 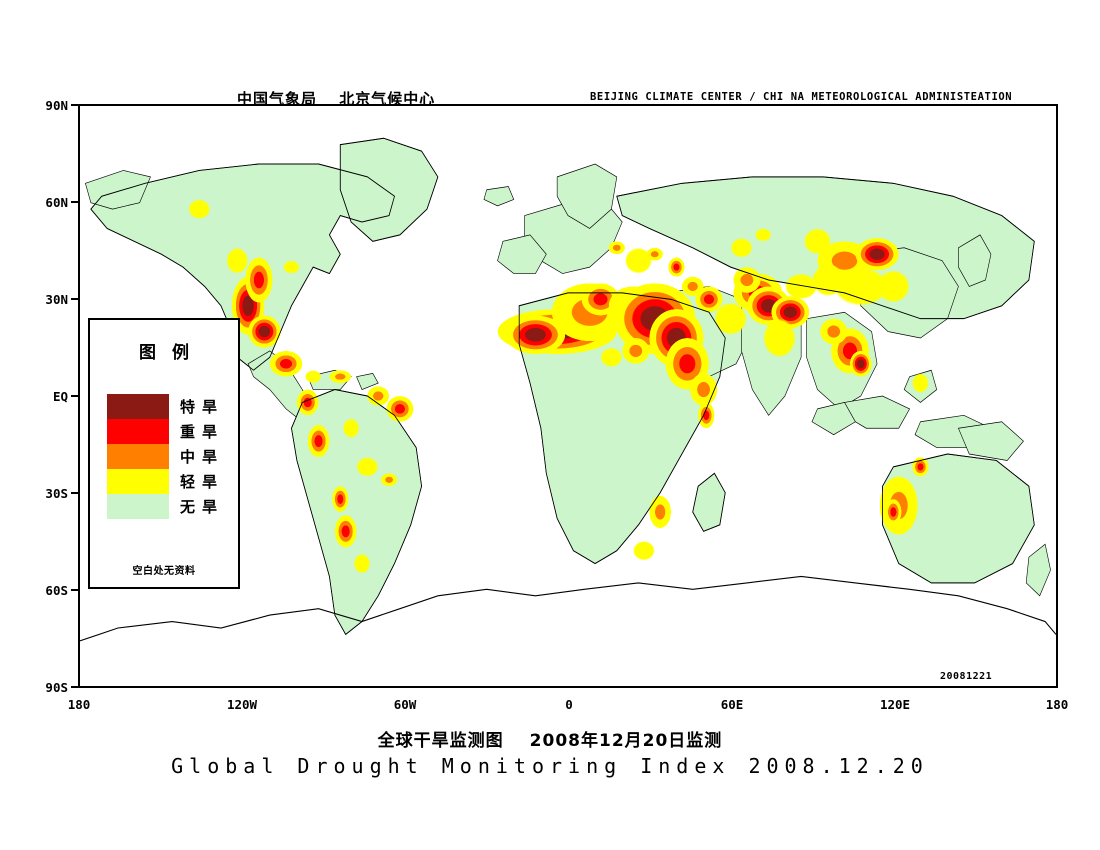 I want to click on drought-region-east-china, so click(x=893, y=286).